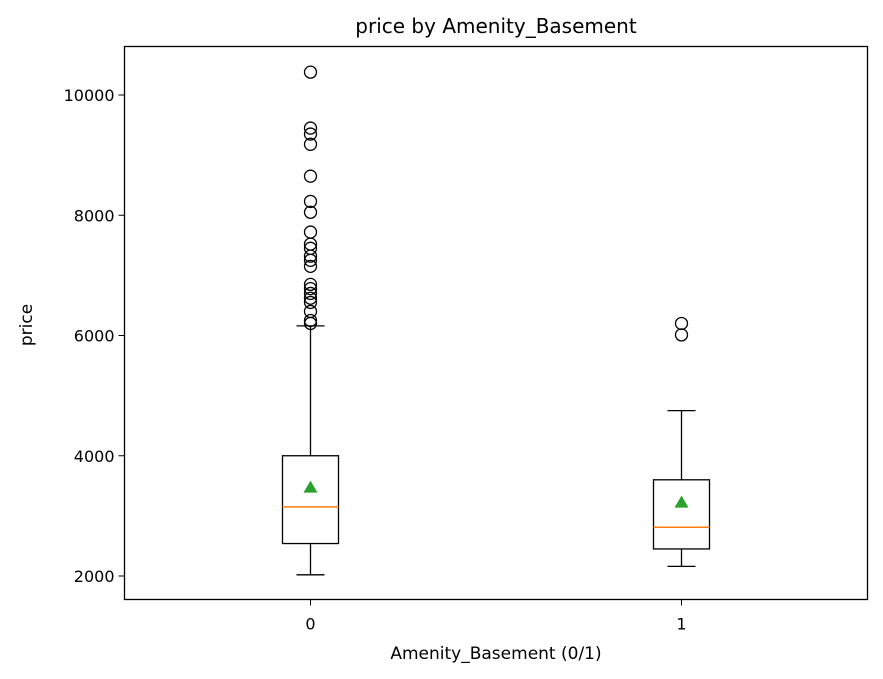 The image size is (883, 679). Describe the element at coordinates (94, 215) in the screenshot. I see `y-tick-label: 8000` at that location.